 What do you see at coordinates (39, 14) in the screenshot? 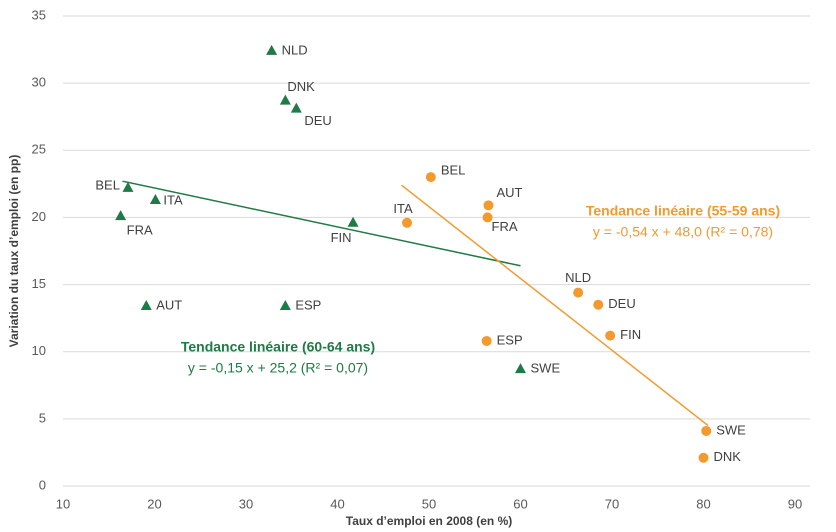
I see `y-tick-label: 35` at bounding box center [39, 14].